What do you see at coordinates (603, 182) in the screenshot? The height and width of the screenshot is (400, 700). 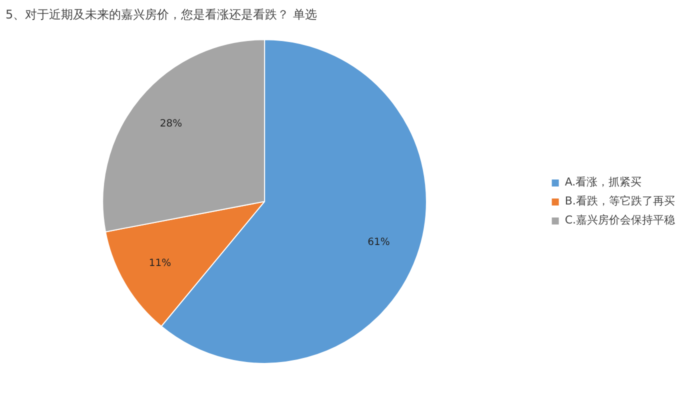 I see `legend-label: A.看涨，抓紧买` at bounding box center [603, 182].